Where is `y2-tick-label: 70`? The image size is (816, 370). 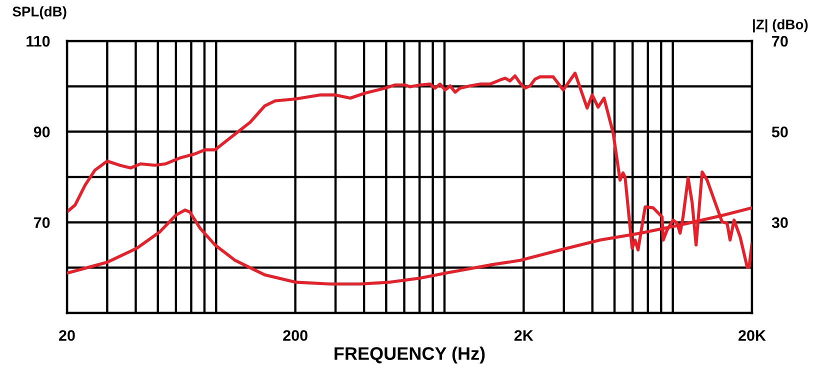 y2-tick-label: 70 is located at coordinates (780, 41).